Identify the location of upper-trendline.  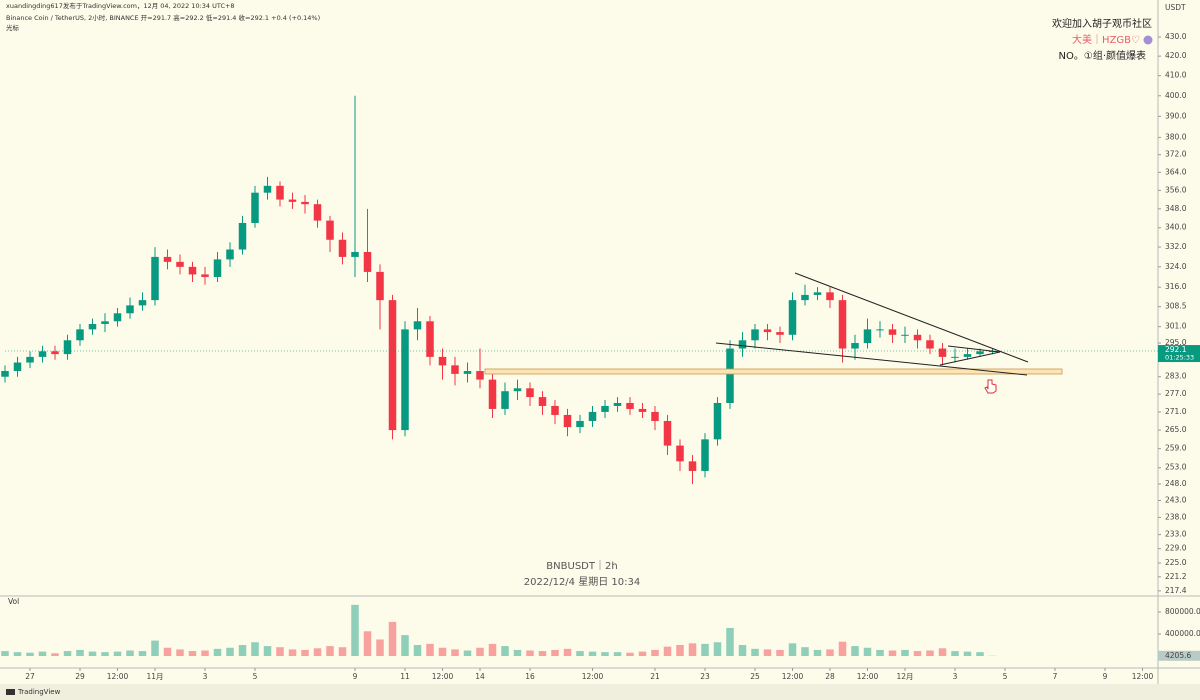
(911, 317).